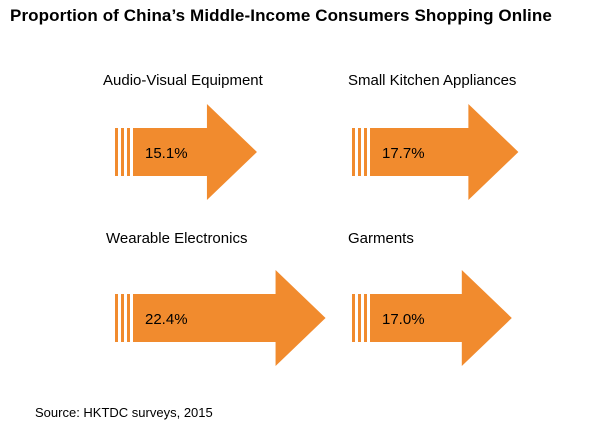 This screenshot has width=600, height=433. What do you see at coordinates (124, 412) in the screenshot?
I see `source-note: Source: HKTDC surveys, 2015` at bounding box center [124, 412].